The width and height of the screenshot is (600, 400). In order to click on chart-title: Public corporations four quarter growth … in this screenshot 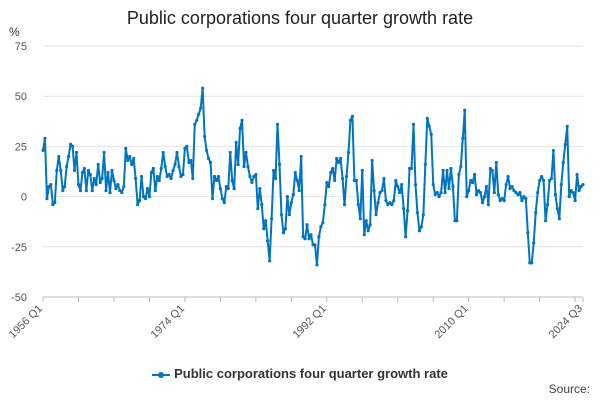, I will do `click(300, 18)`.